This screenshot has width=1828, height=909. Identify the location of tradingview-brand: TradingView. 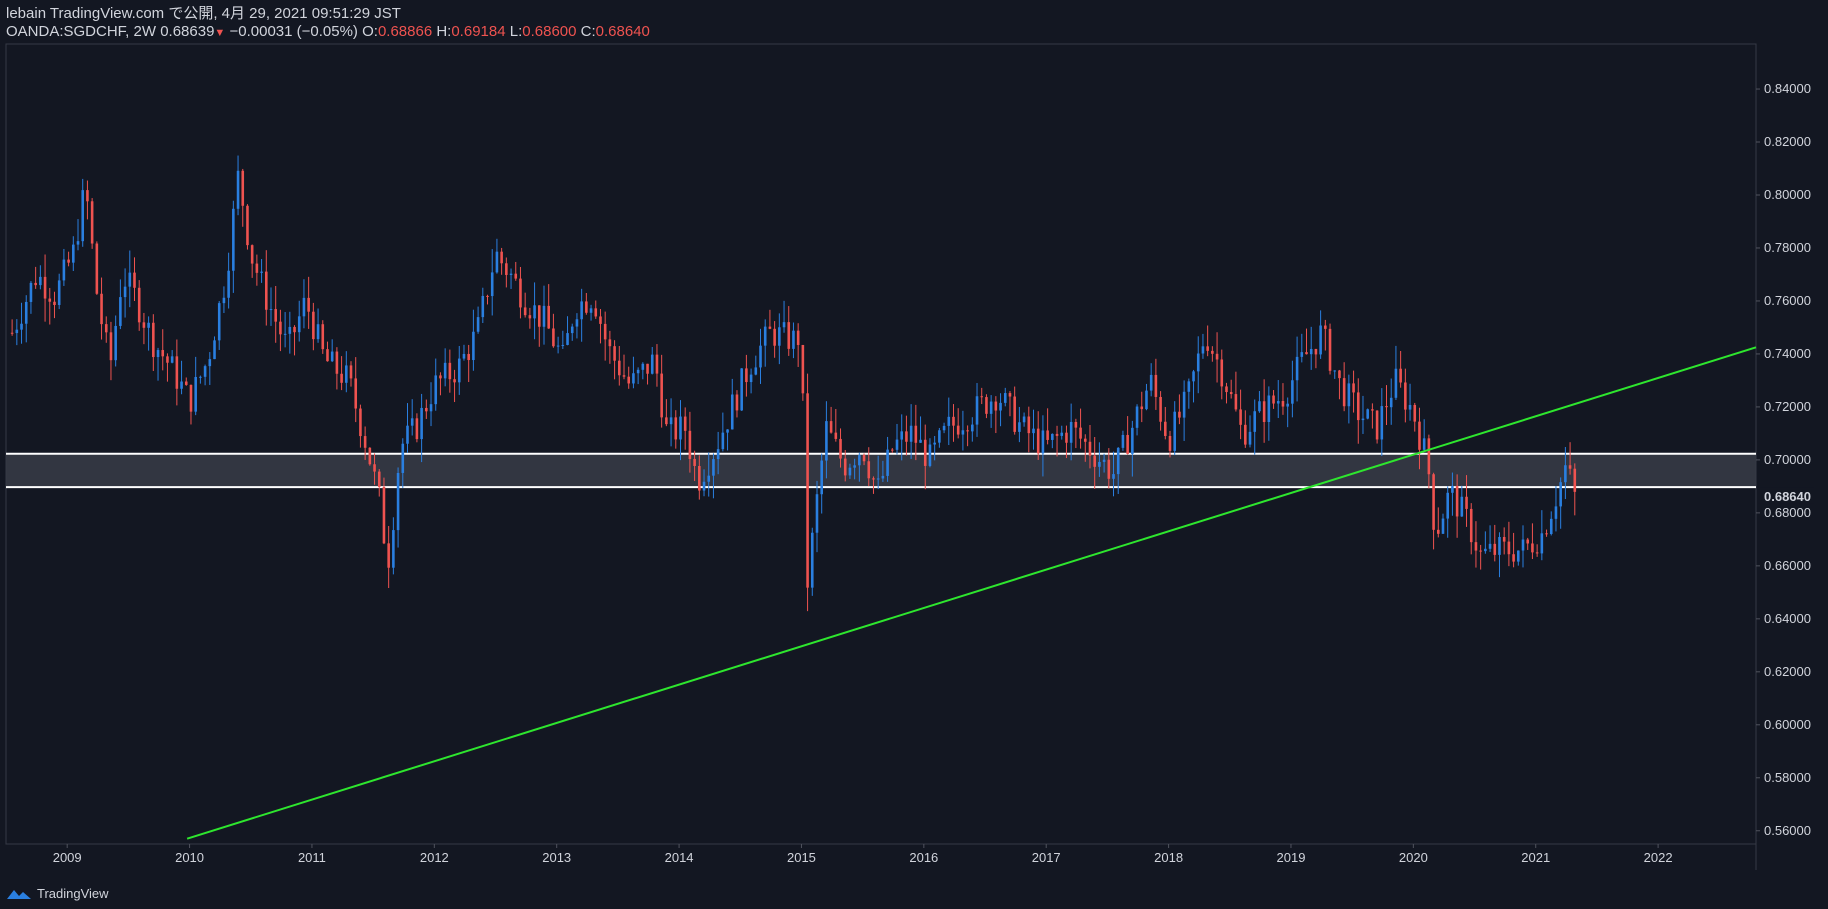
(73, 893).